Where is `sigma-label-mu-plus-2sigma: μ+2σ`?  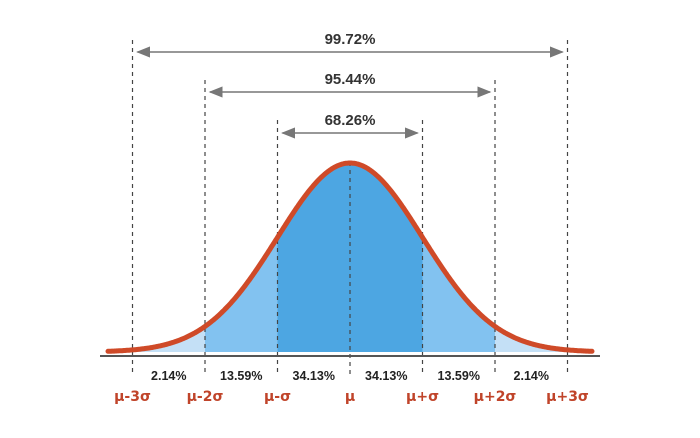
sigma-label-mu-plus-2sigma: μ+2σ is located at coordinates (495, 397).